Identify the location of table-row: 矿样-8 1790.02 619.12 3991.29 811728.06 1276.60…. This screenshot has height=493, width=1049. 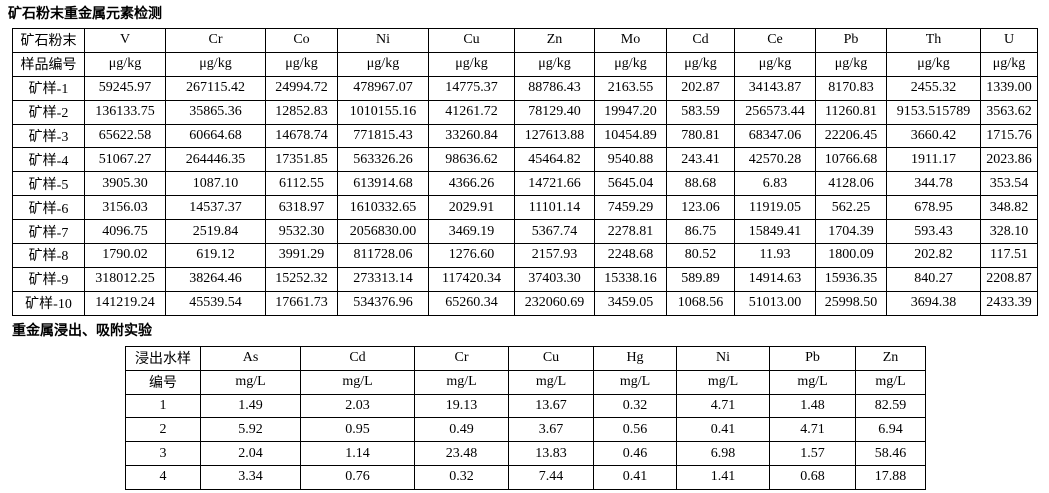
(525, 255).